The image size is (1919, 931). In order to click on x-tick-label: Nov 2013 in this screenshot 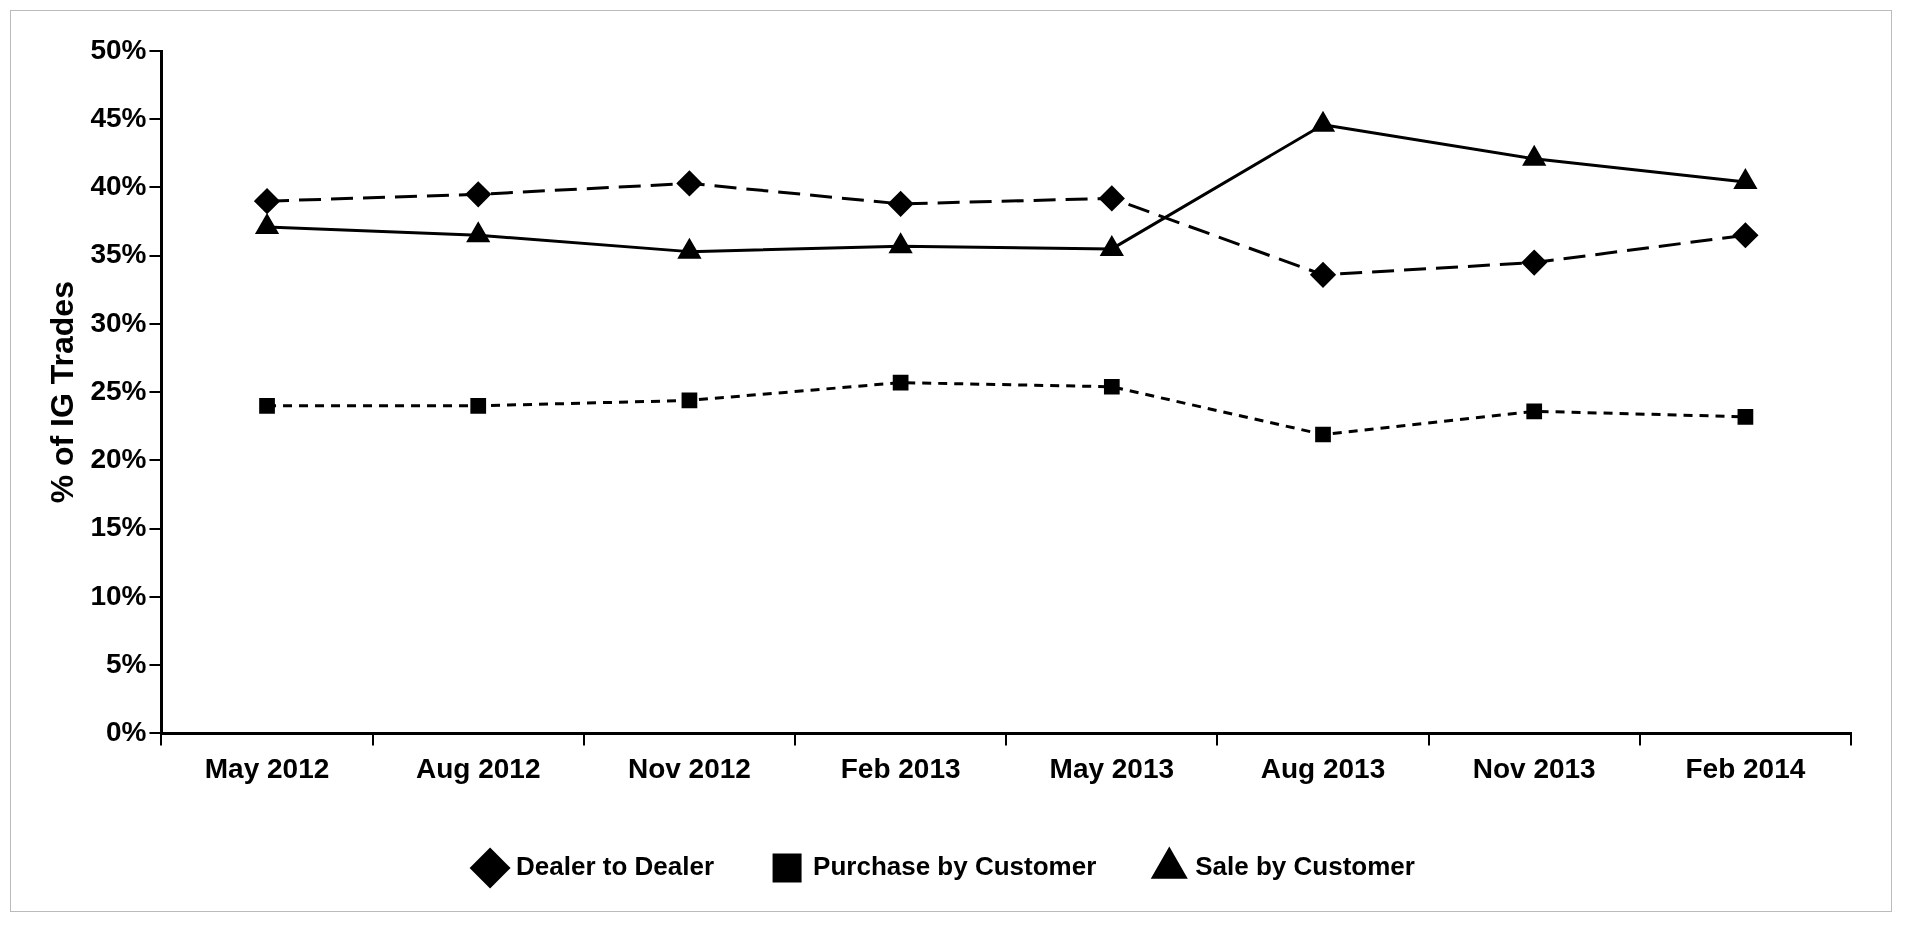, I will do `click(1534, 768)`.